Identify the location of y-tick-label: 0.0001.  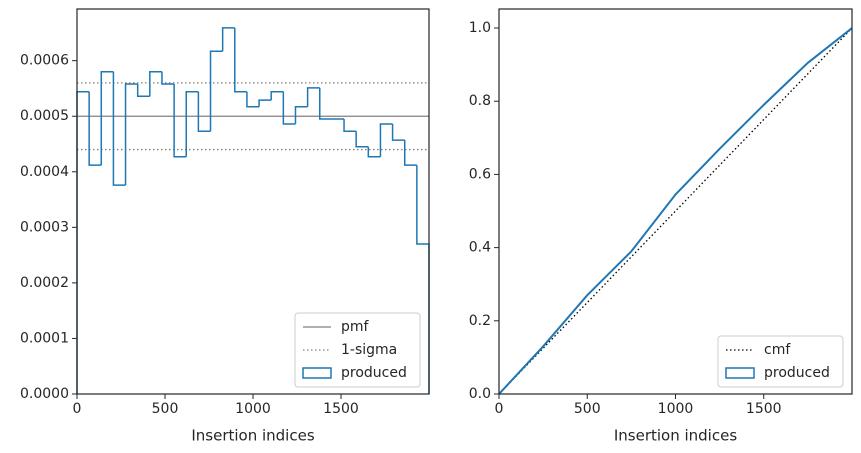
(44, 338).